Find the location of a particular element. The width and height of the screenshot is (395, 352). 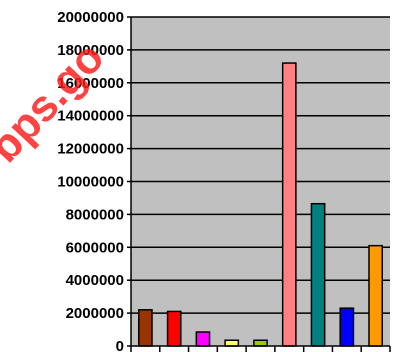

y-tick-label: 12000000 is located at coordinates (90, 149).